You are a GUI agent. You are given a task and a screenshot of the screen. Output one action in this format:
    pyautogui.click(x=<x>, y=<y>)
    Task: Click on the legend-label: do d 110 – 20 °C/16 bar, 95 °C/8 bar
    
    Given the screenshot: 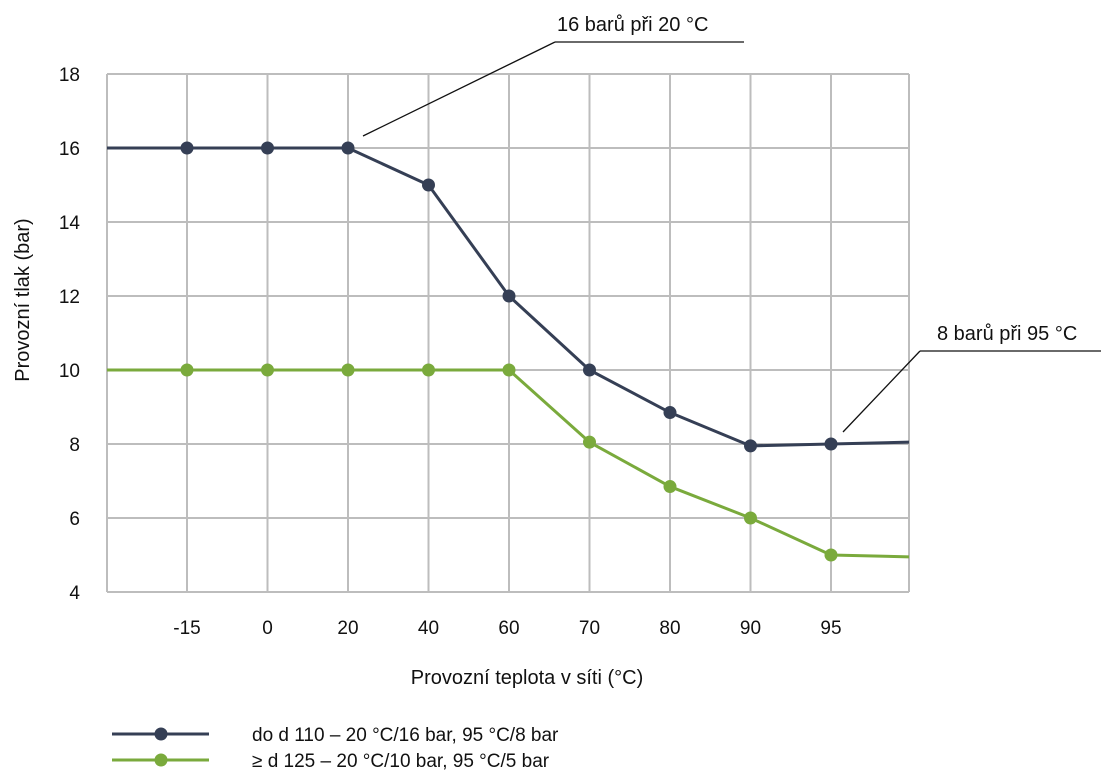 What is the action you would take?
    pyautogui.click(x=405, y=735)
    